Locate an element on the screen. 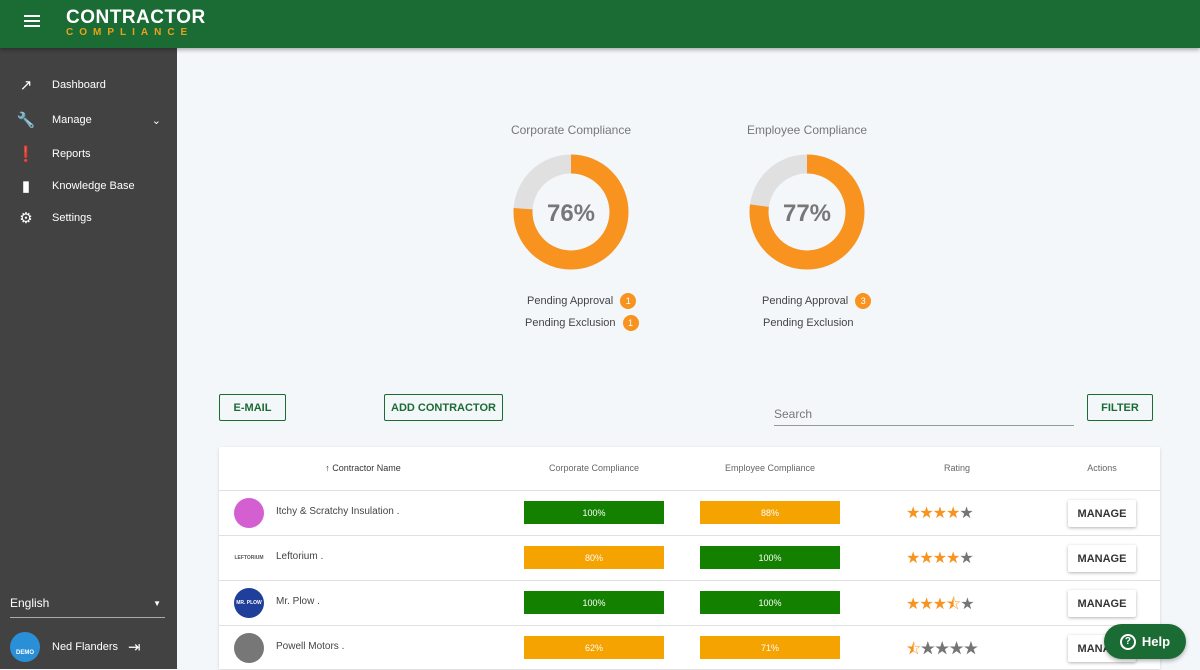  table-row: Powell Motors . 62% 71% ⯪★★★★ MANAGE is located at coordinates (689, 647).